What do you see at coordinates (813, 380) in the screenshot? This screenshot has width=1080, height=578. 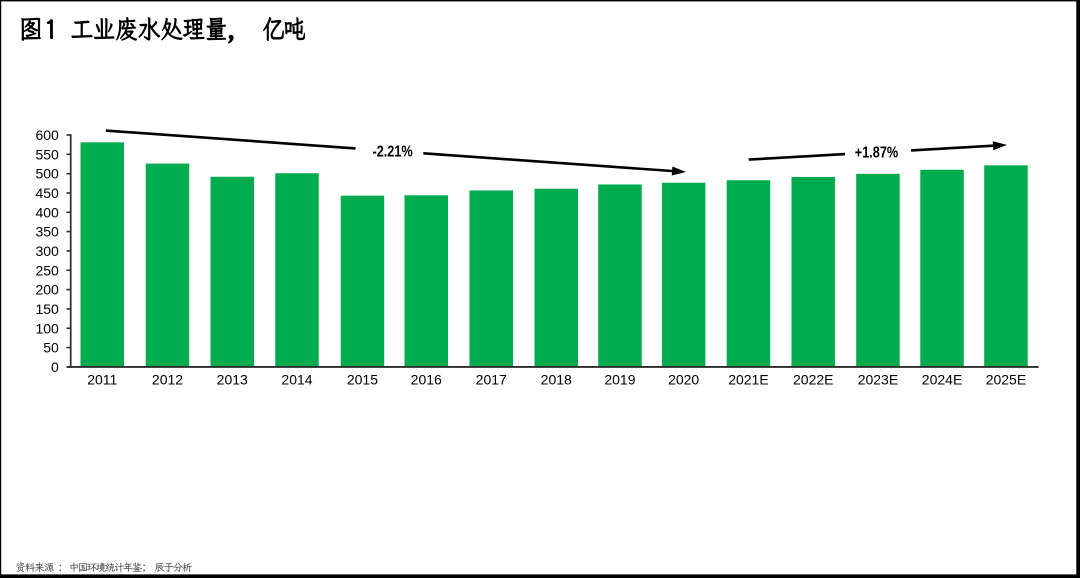 I see `svg-text: 2022E` at bounding box center [813, 380].